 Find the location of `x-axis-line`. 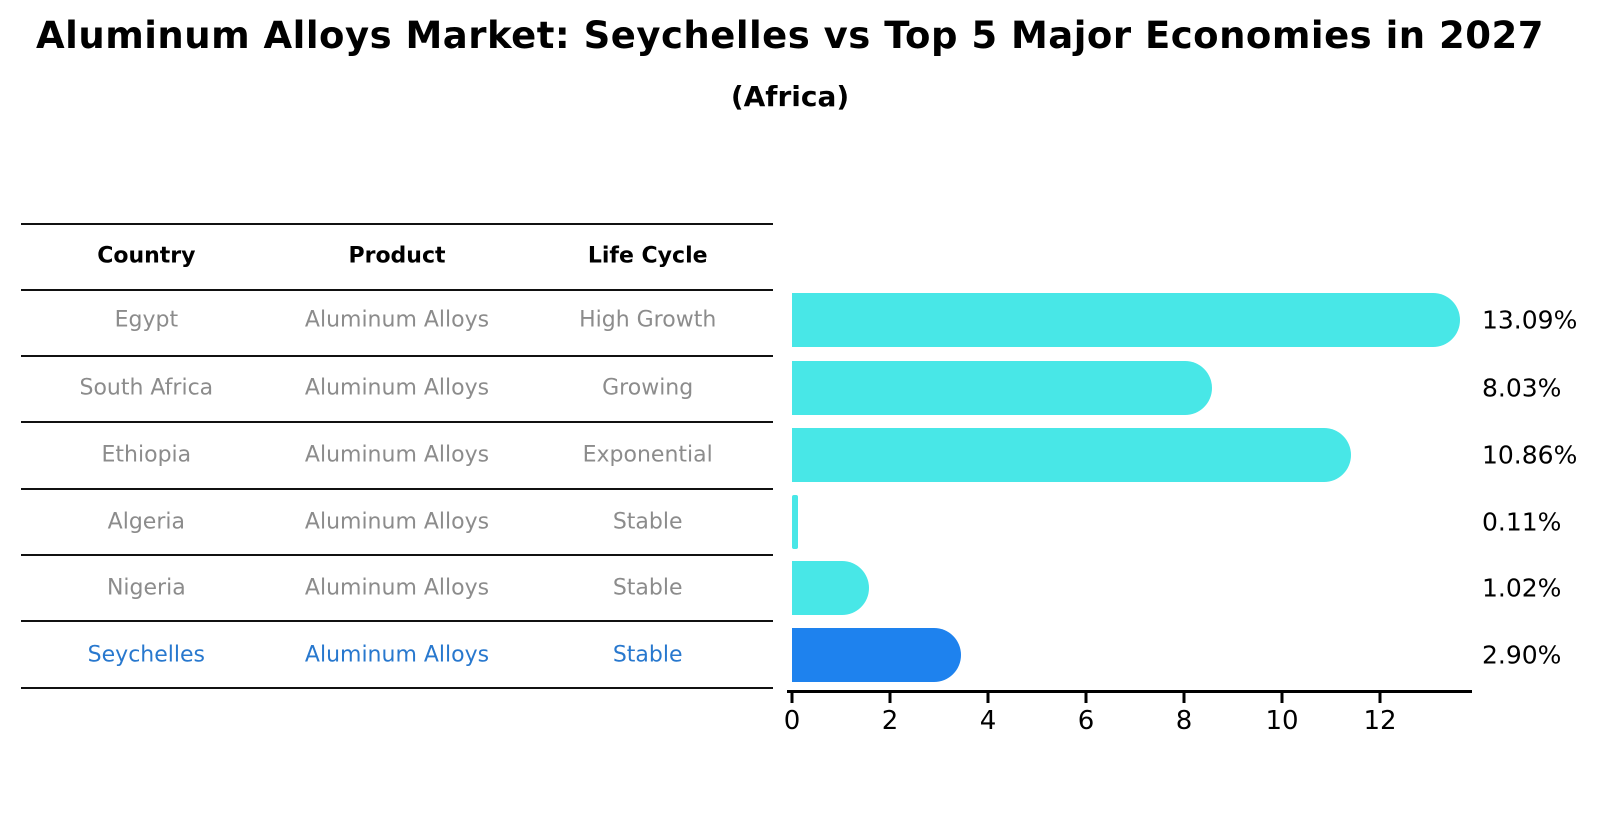

x-axis-line is located at coordinates (1129, 691).